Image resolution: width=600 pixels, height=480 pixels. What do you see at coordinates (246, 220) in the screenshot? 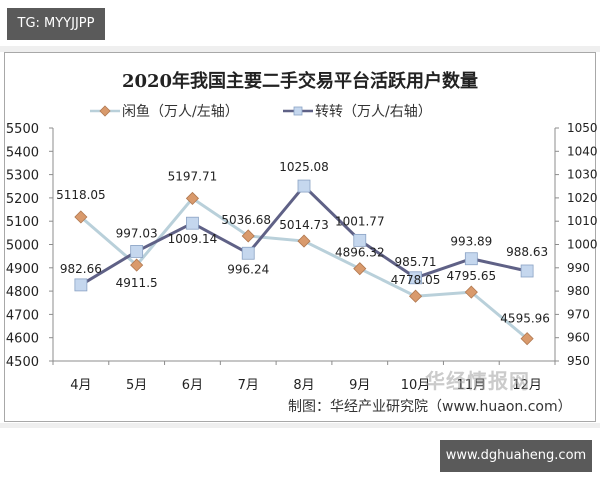
I see `data-label-xianyu: 5036.68` at bounding box center [246, 220].